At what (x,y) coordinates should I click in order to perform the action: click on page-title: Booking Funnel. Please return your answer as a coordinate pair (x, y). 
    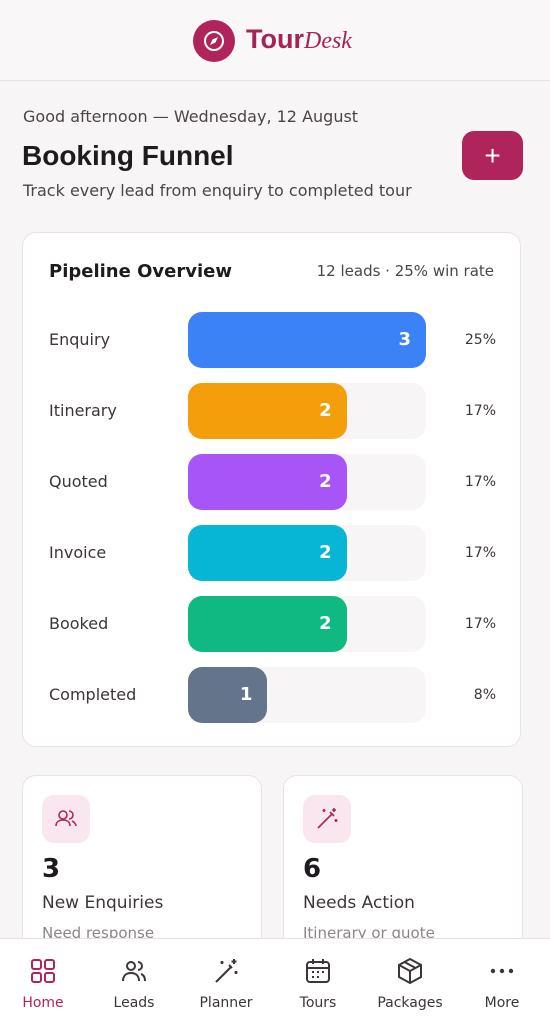
    Looking at the image, I should click on (128, 155).